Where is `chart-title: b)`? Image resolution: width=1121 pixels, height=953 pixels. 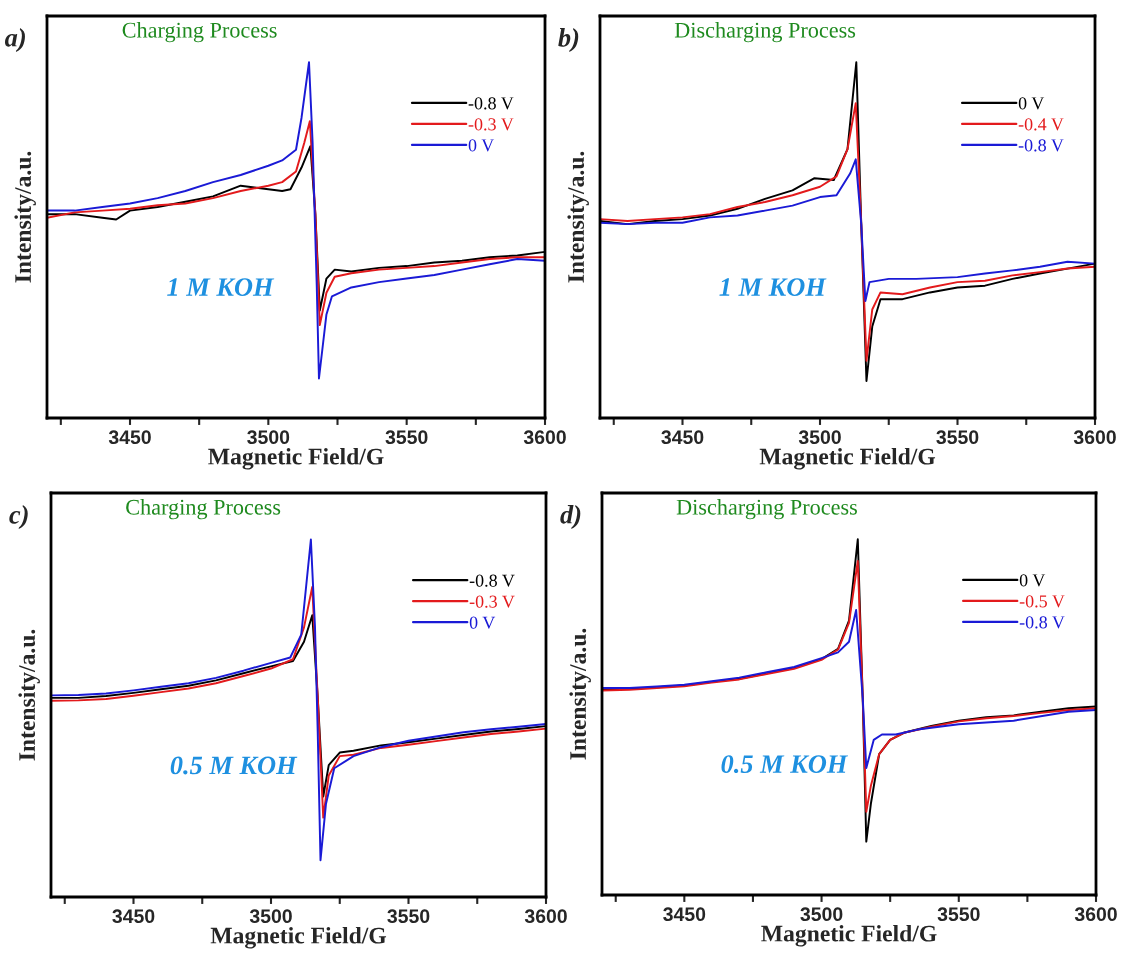
chart-title: b) is located at coordinates (568, 40).